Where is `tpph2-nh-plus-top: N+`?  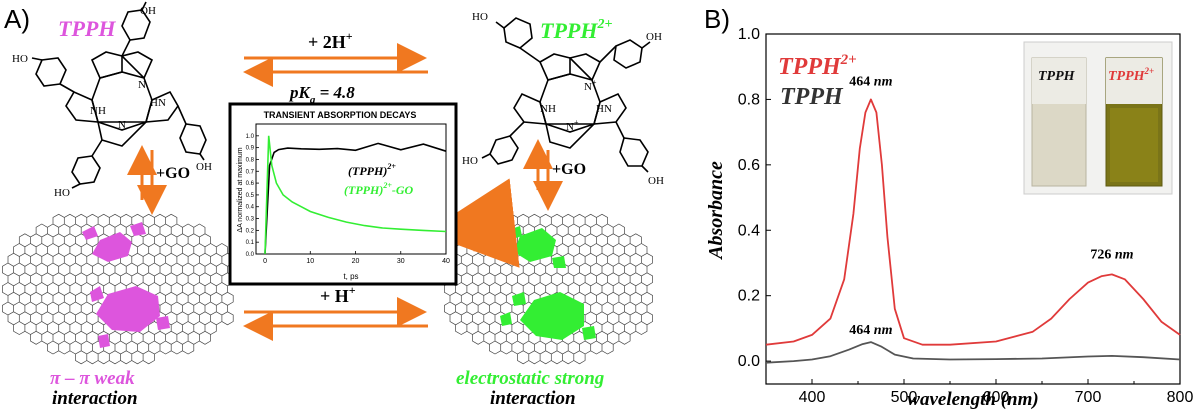 tpph2-nh-plus-top: N+ is located at coordinates (590, 85).